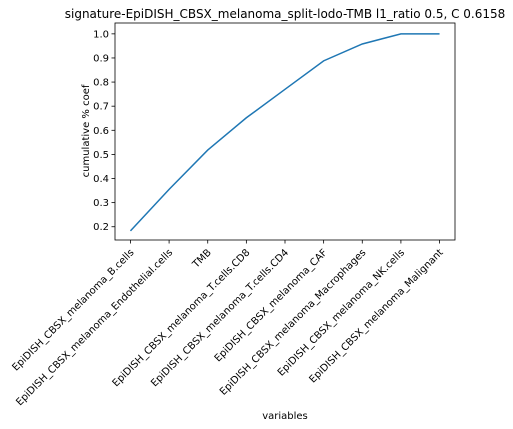  I want to click on y-axis: 0.2 0.3 0.4 0.5 0.6 0.7 0.8 0.9 1.0, so click(104, 131).